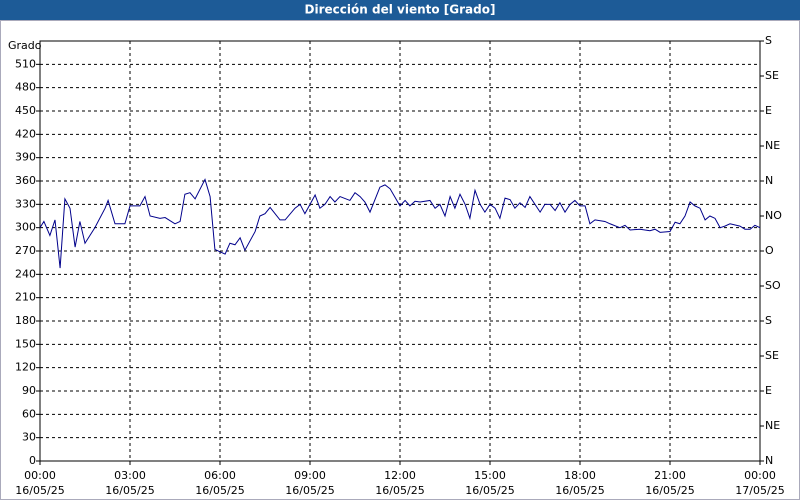  What do you see at coordinates (25, 250) in the screenshot?
I see `y-tick-label: 270` at bounding box center [25, 250].